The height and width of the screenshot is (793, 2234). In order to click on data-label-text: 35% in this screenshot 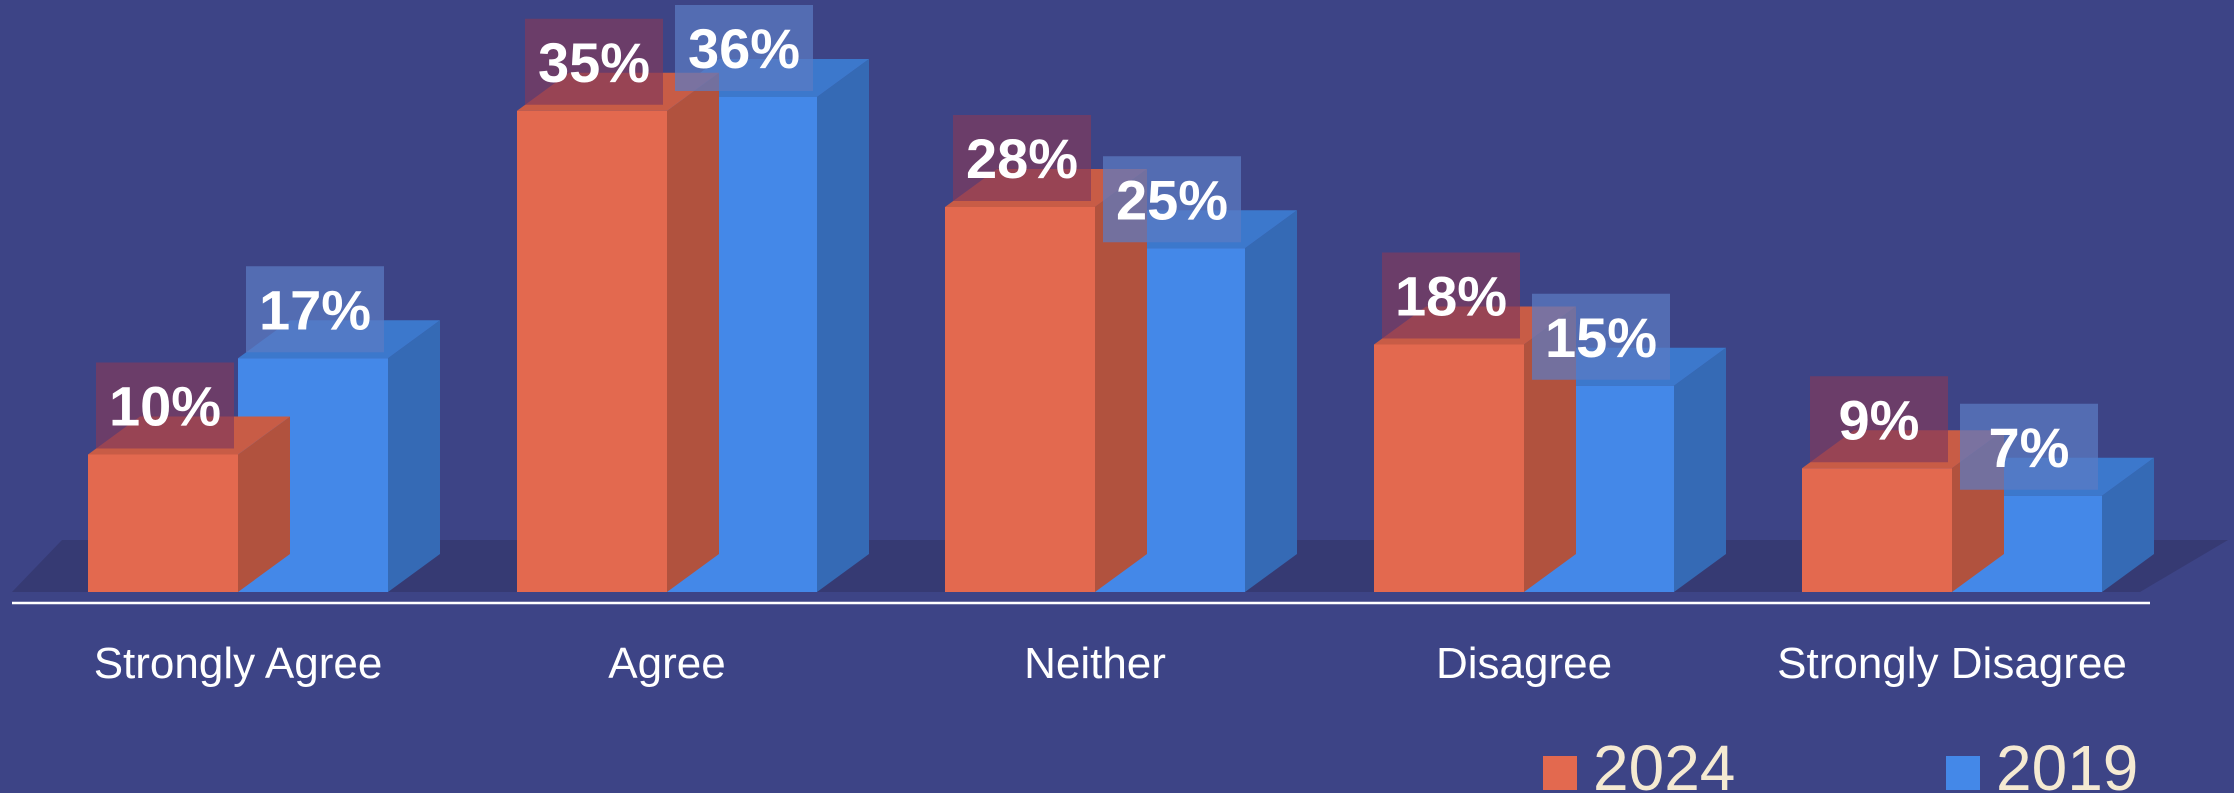, I will do `click(594, 62)`.